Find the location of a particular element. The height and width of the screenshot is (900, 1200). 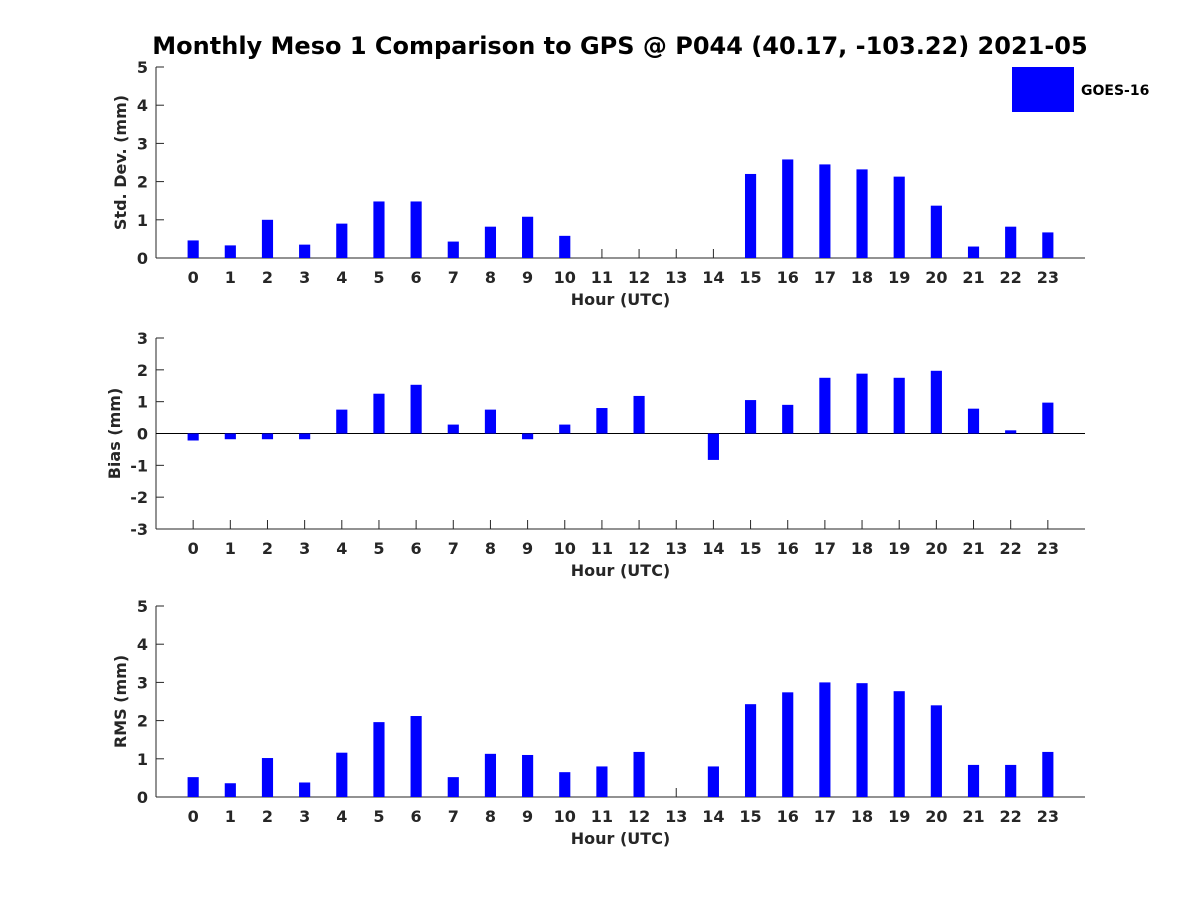

bias-x-tick-label: 9 is located at coordinates (527, 548).